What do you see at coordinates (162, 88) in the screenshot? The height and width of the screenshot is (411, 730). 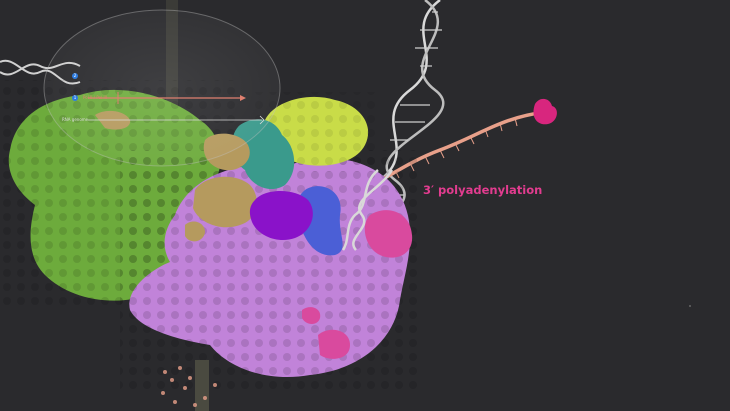 I see `magnifier-lens` at bounding box center [162, 88].